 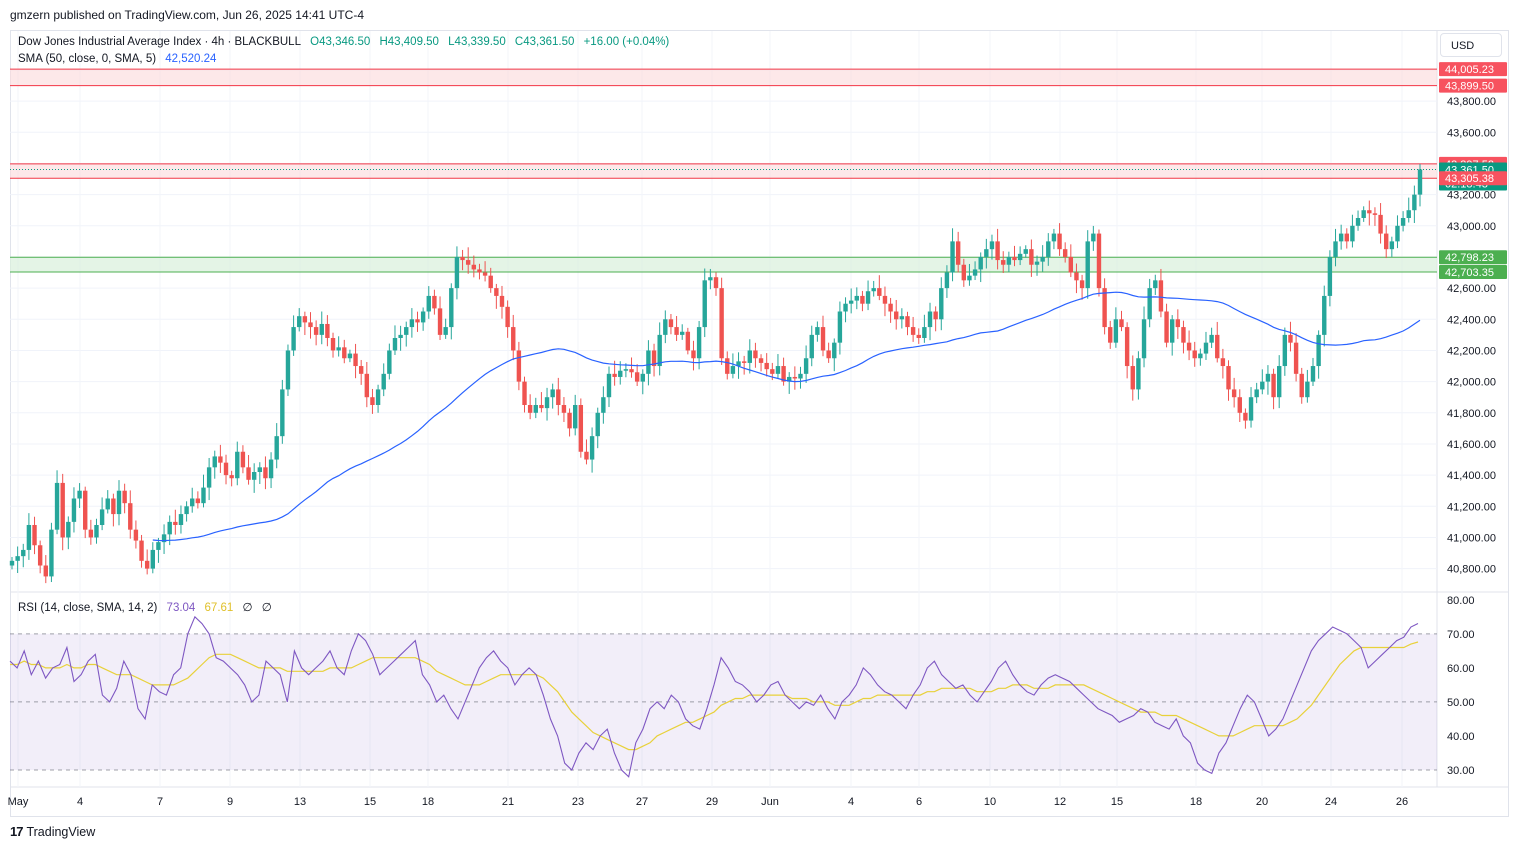 What do you see at coordinates (1471, 507) in the screenshot?
I see `price-tick-label: 41,200.00` at bounding box center [1471, 507].